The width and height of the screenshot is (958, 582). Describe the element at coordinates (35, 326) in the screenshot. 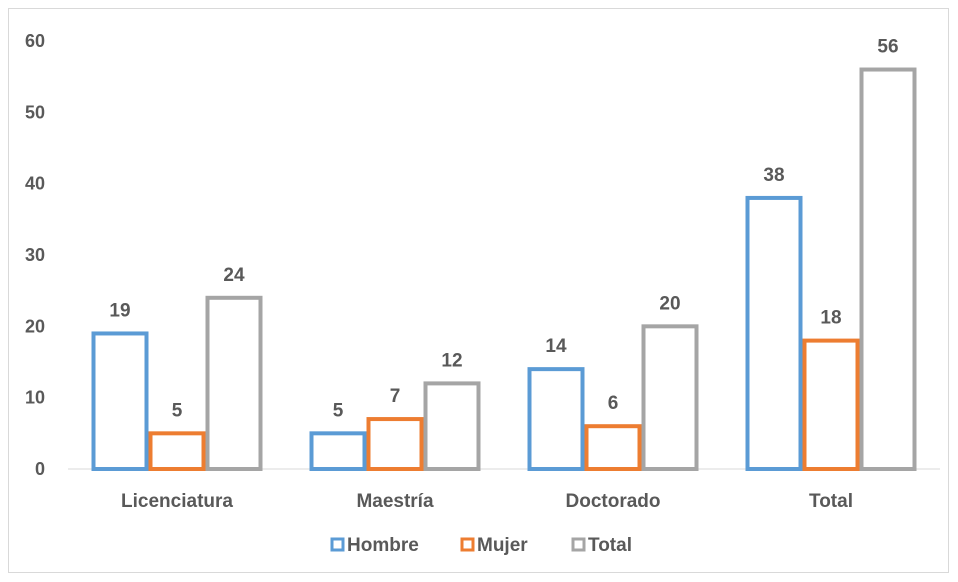

I see `y-tick-label: 20` at that location.